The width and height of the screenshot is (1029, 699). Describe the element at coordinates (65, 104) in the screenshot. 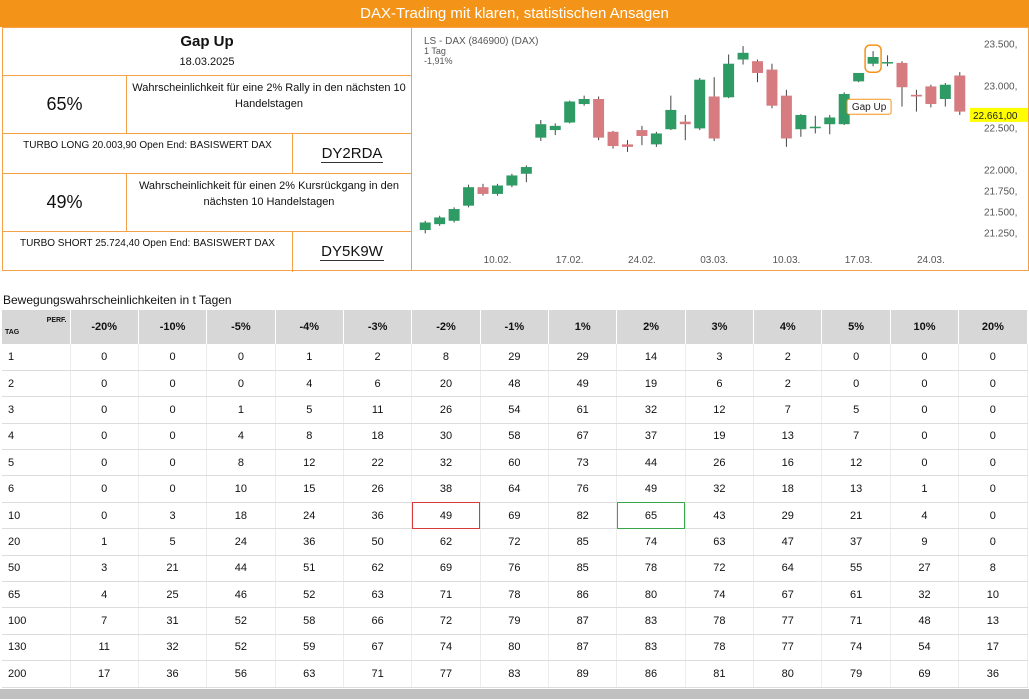

I see `long-probability-value: 65%` at that location.